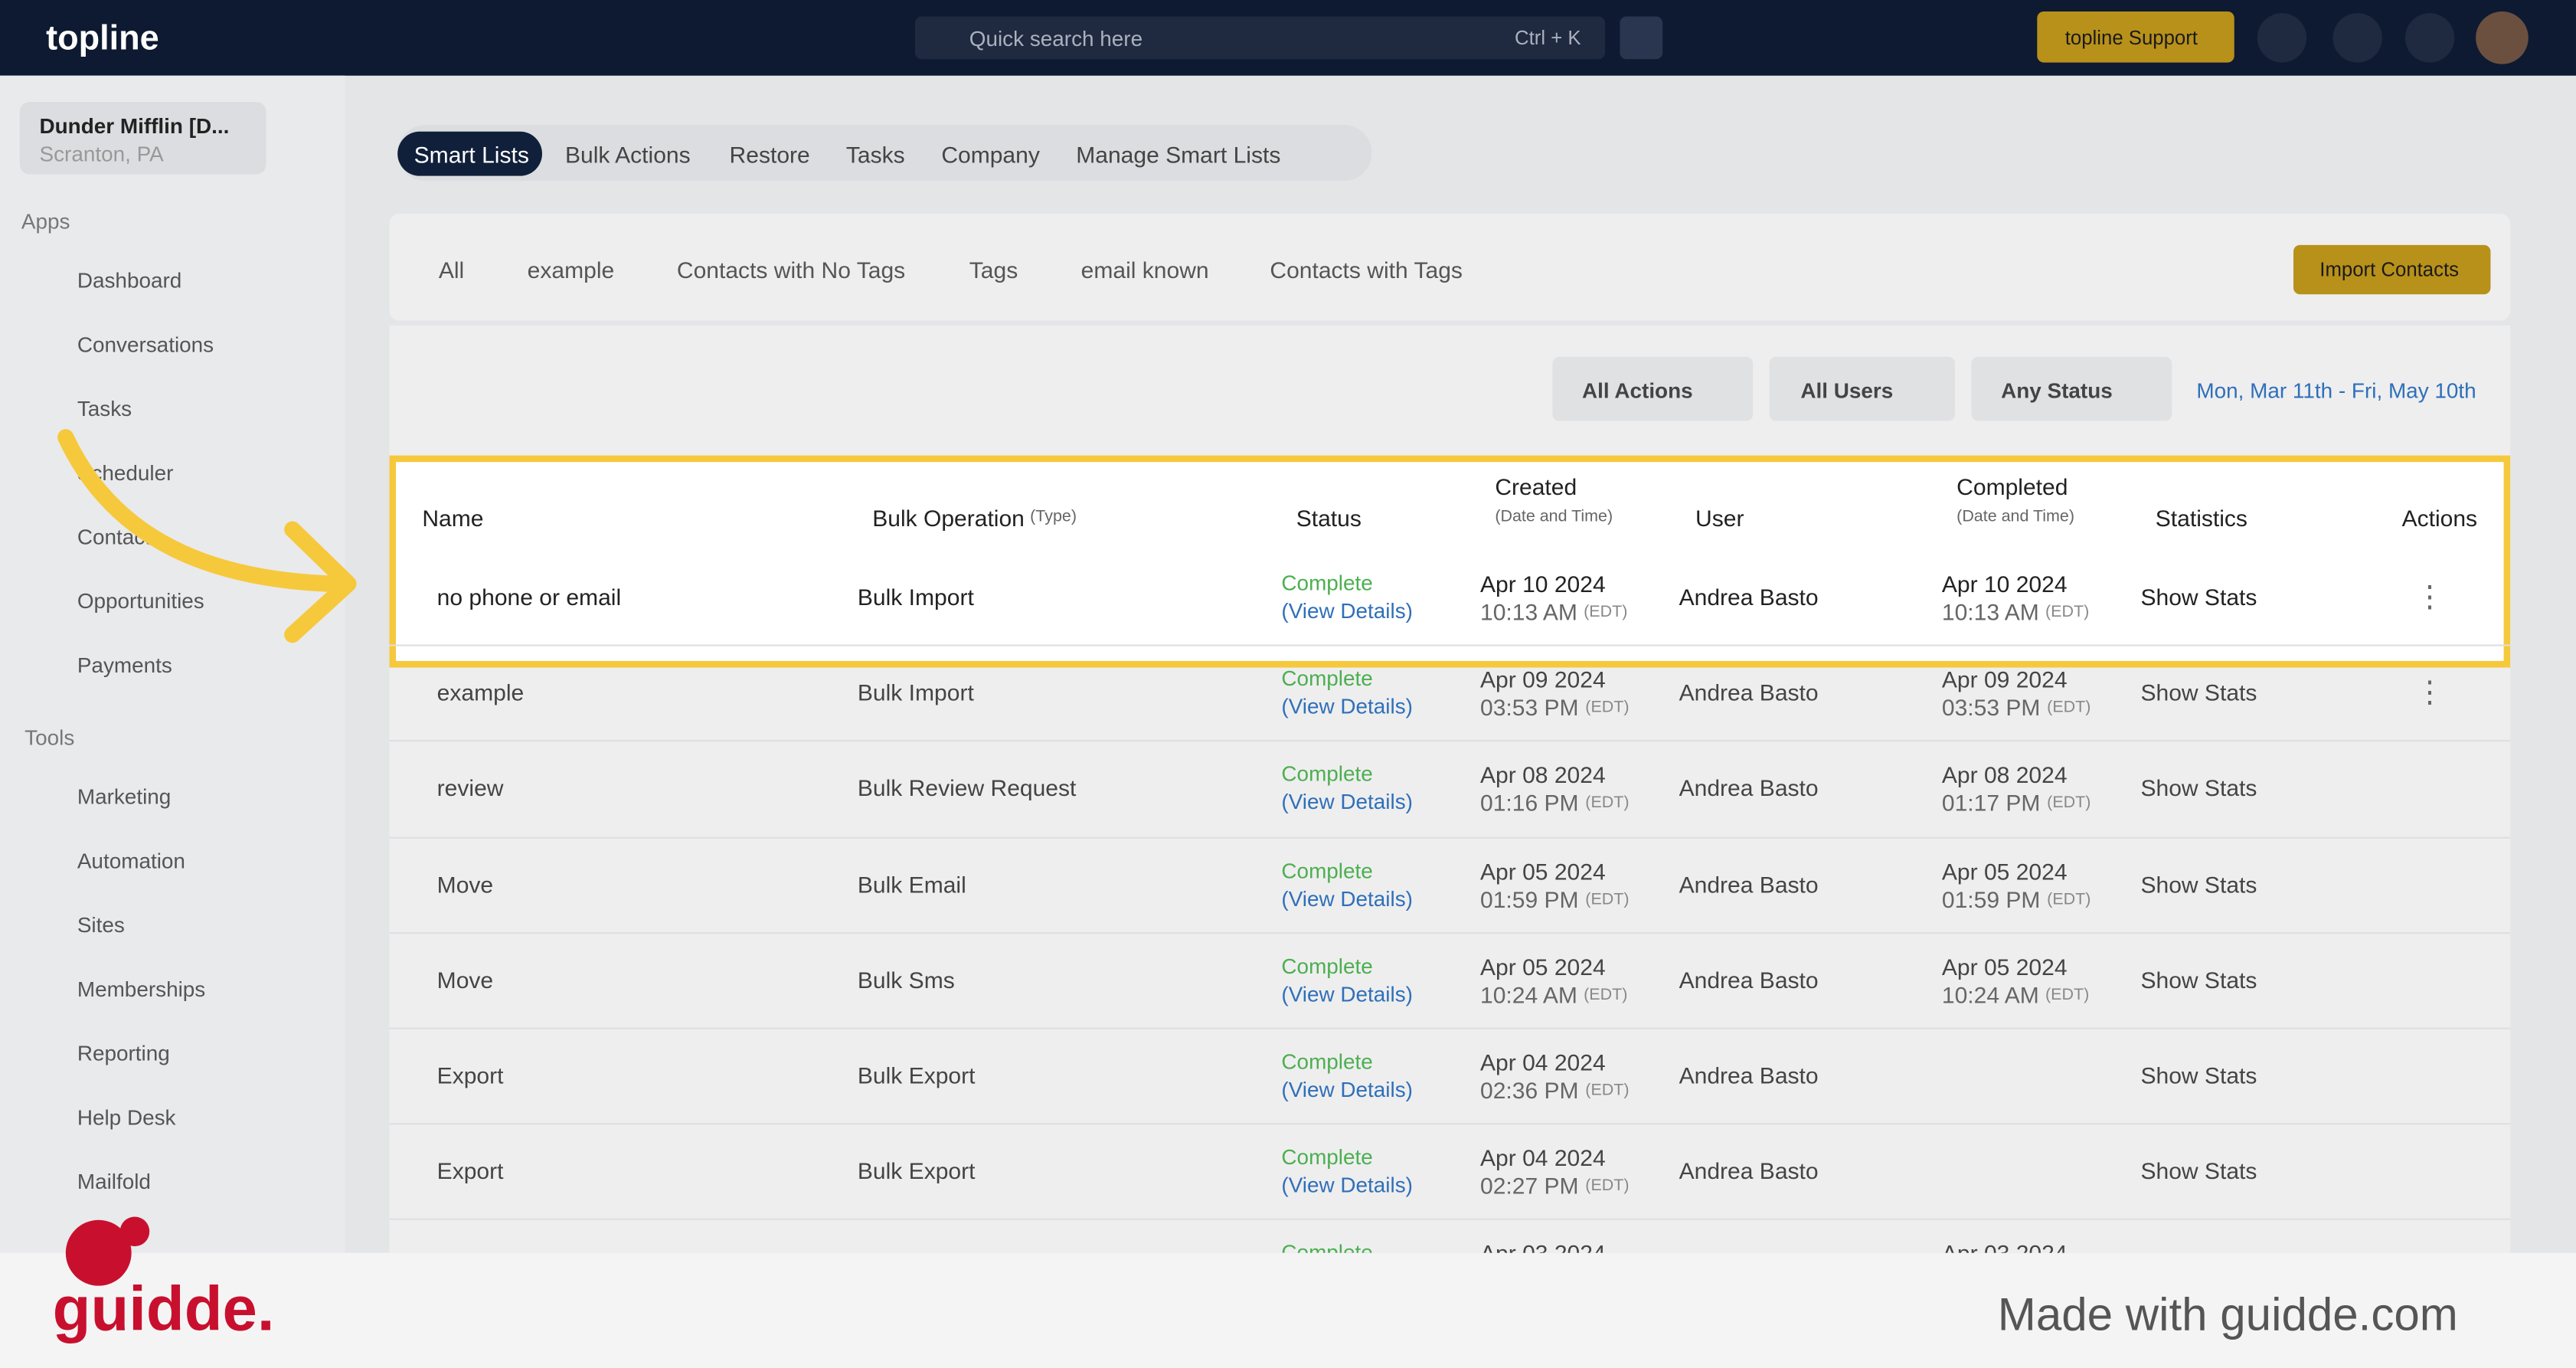  What do you see at coordinates (1991, 898) in the screenshot?
I see `completed-time: 01:59 PM` at bounding box center [1991, 898].